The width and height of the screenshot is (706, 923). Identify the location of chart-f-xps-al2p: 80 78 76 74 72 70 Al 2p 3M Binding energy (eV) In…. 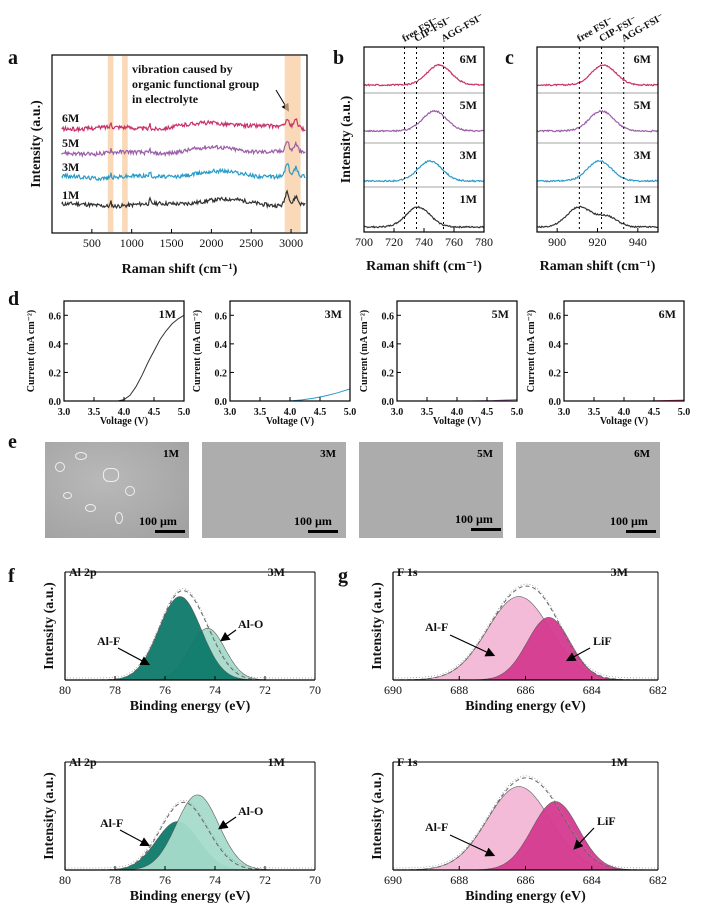
(181, 734).